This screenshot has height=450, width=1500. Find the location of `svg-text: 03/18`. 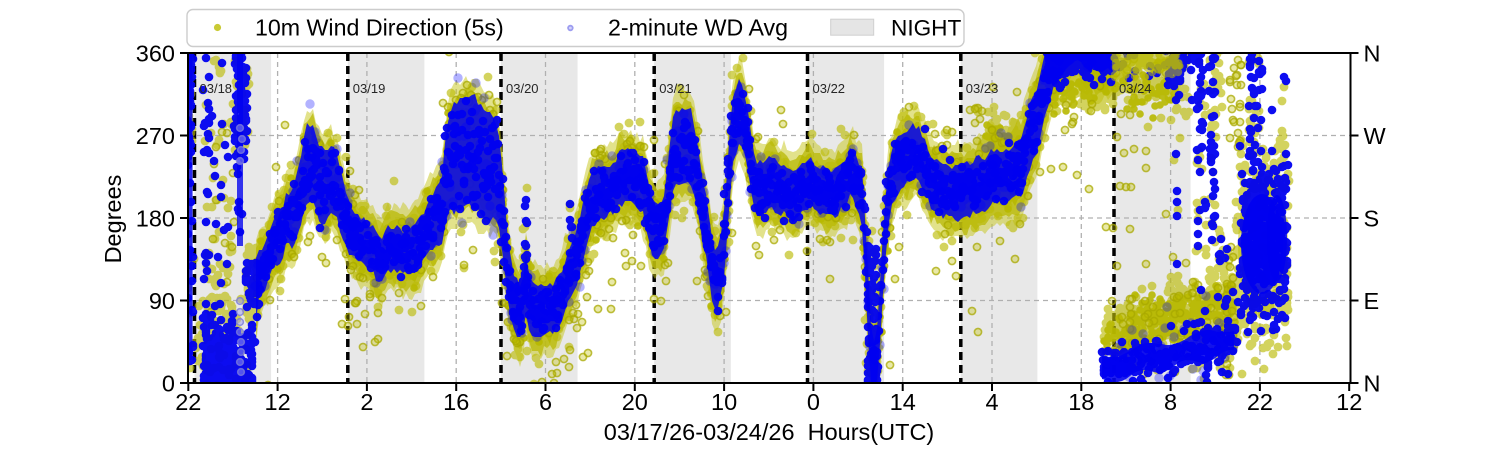

svg-text: 03/18 is located at coordinates (216, 88).